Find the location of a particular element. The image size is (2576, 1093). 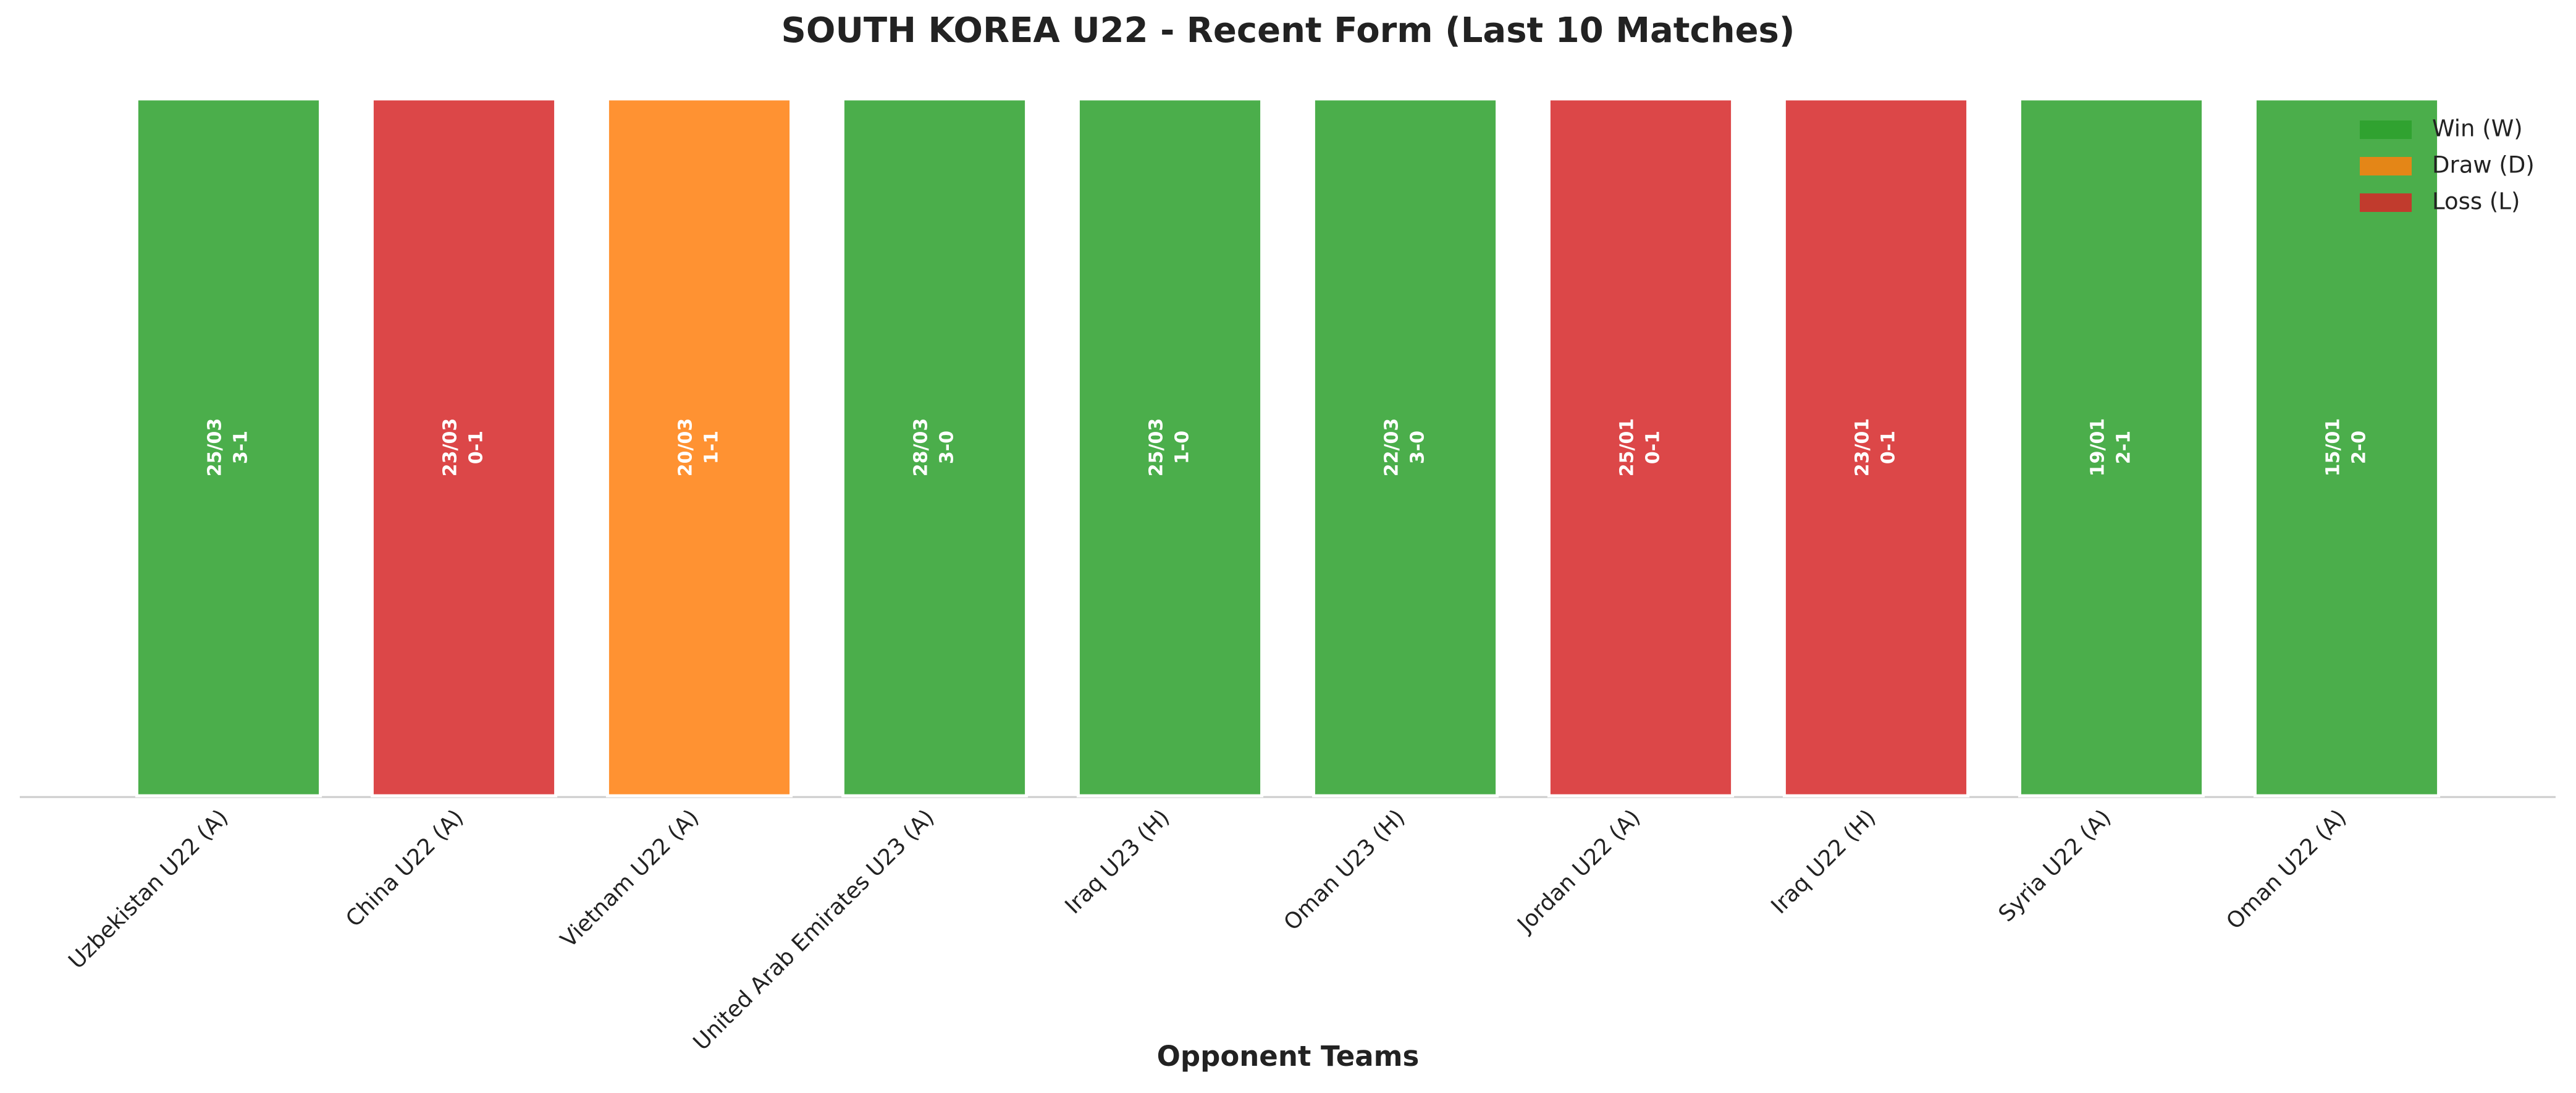

legend-label: Draw (D) is located at coordinates (2483, 166).